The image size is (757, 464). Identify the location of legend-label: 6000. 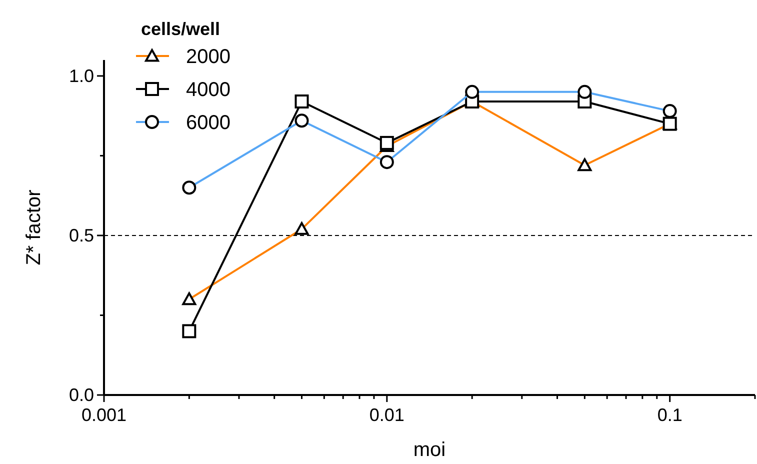
(208, 123).